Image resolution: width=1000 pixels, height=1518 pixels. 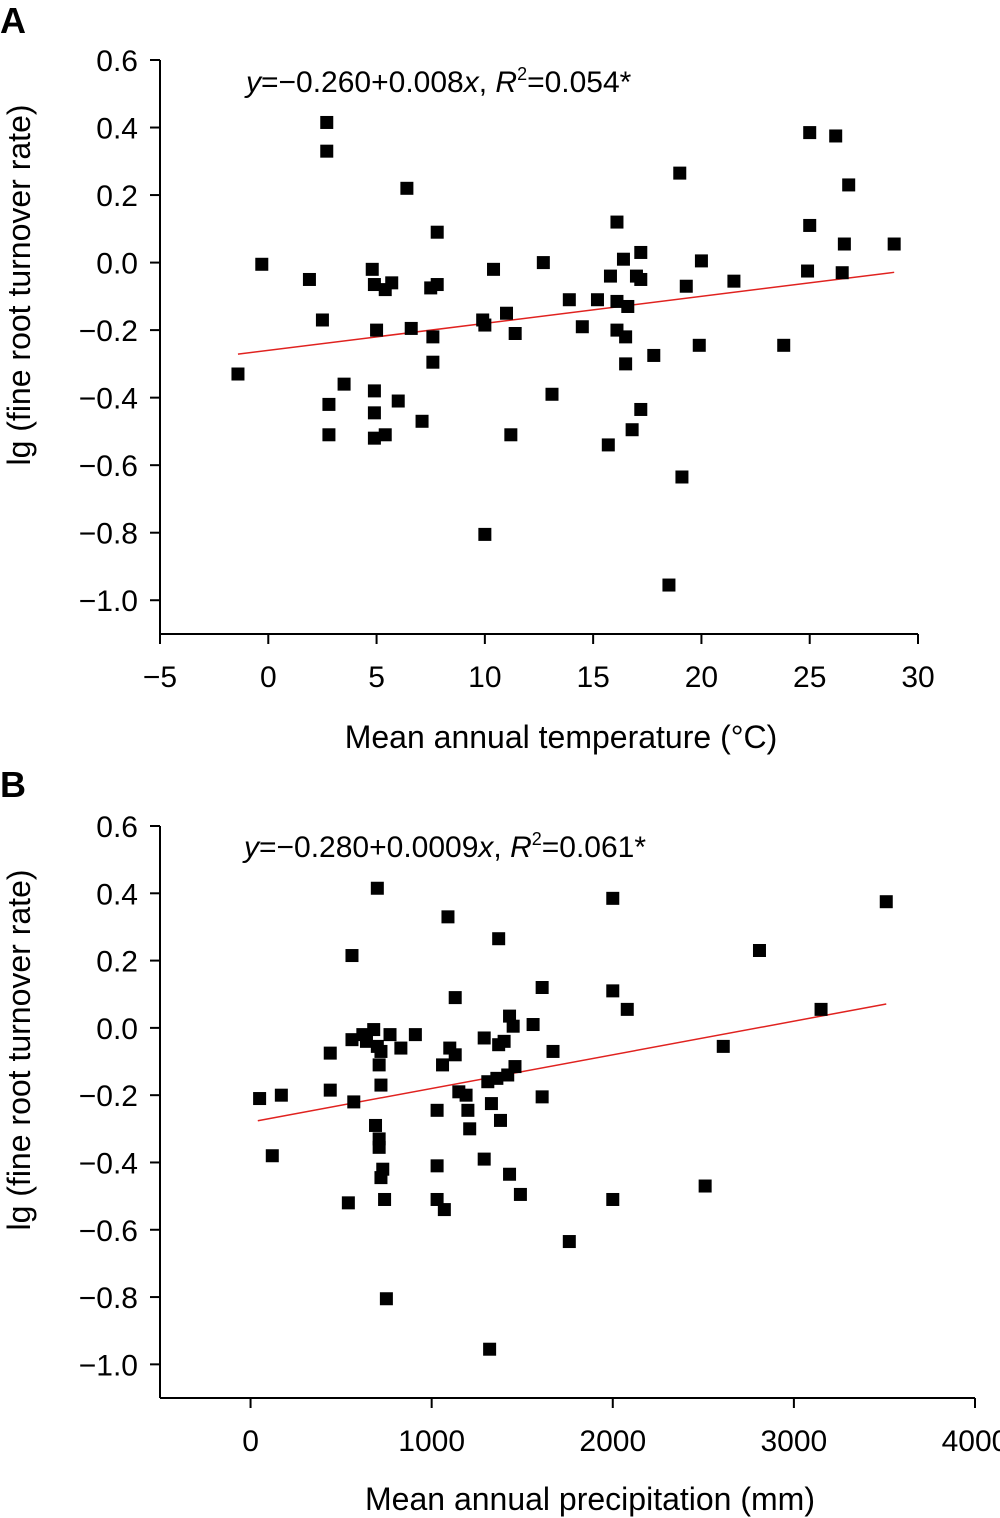 What do you see at coordinates (19, 1049) in the screenshot?
I see `y-axis-title-b: lg (fine root turnover rate)` at bounding box center [19, 1049].